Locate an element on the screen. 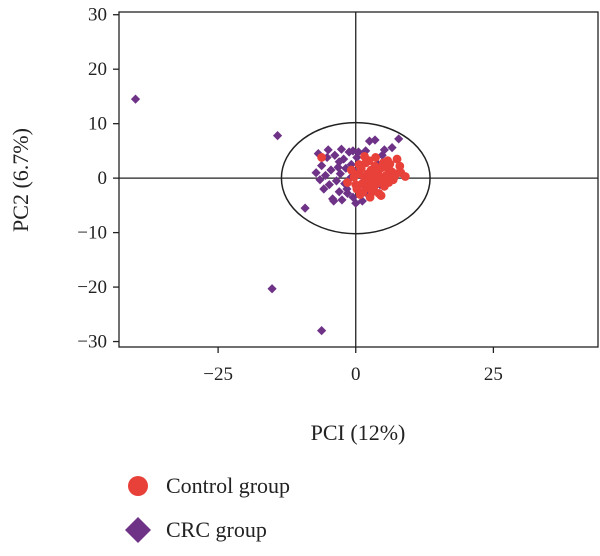 This screenshot has width=600, height=556. y-tick-label: −30 is located at coordinates (92, 342).